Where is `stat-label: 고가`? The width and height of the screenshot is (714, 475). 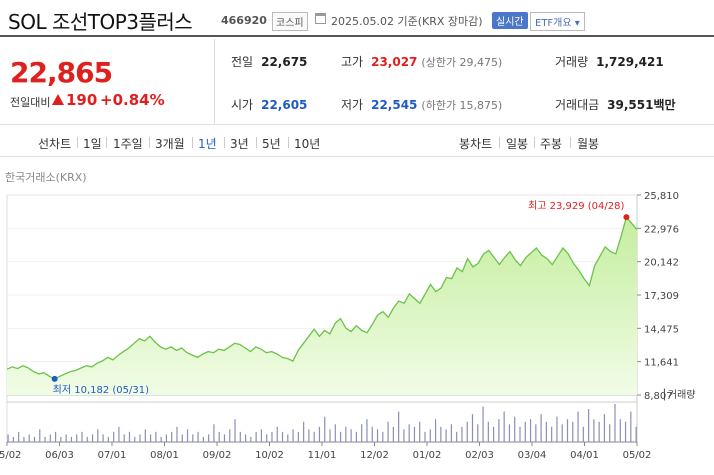 stat-label: 고가 is located at coordinates (352, 62).